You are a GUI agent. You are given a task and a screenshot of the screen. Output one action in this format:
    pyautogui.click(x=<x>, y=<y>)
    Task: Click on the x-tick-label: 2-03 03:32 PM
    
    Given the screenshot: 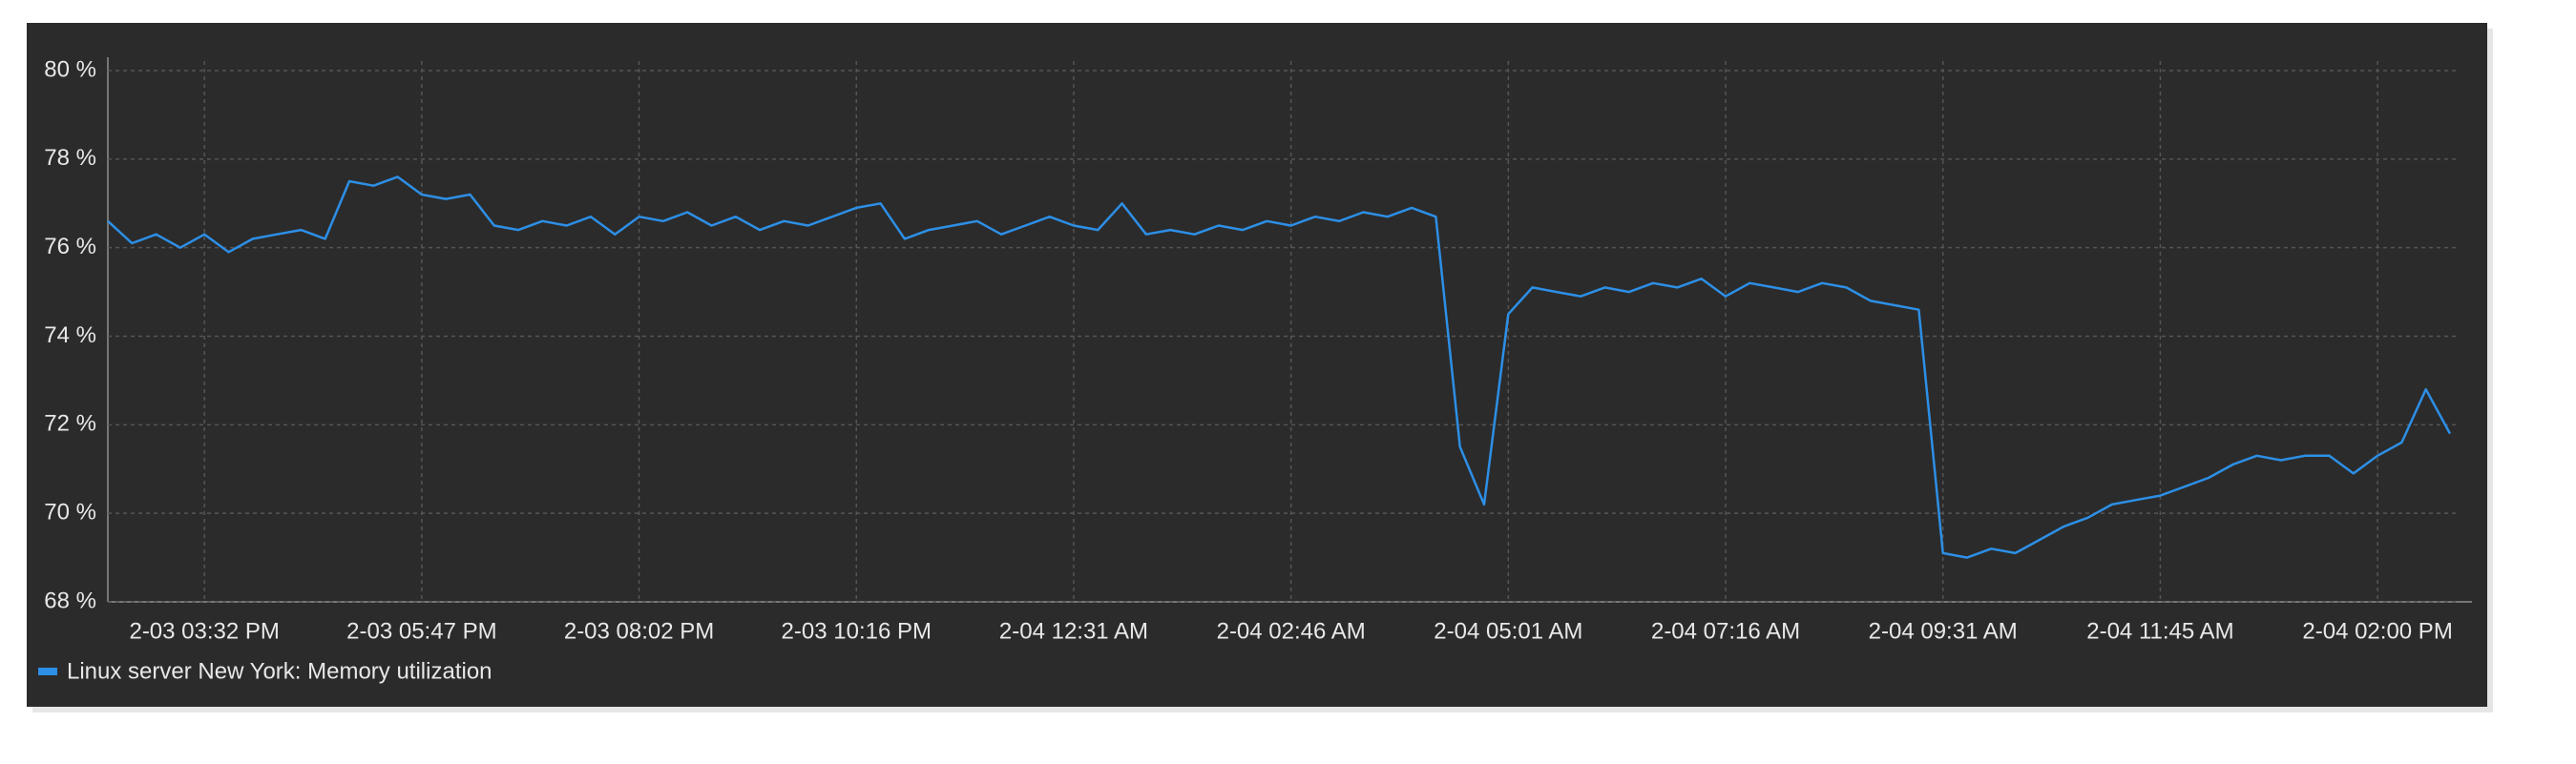 What is the action you would take?
    pyautogui.click(x=204, y=631)
    